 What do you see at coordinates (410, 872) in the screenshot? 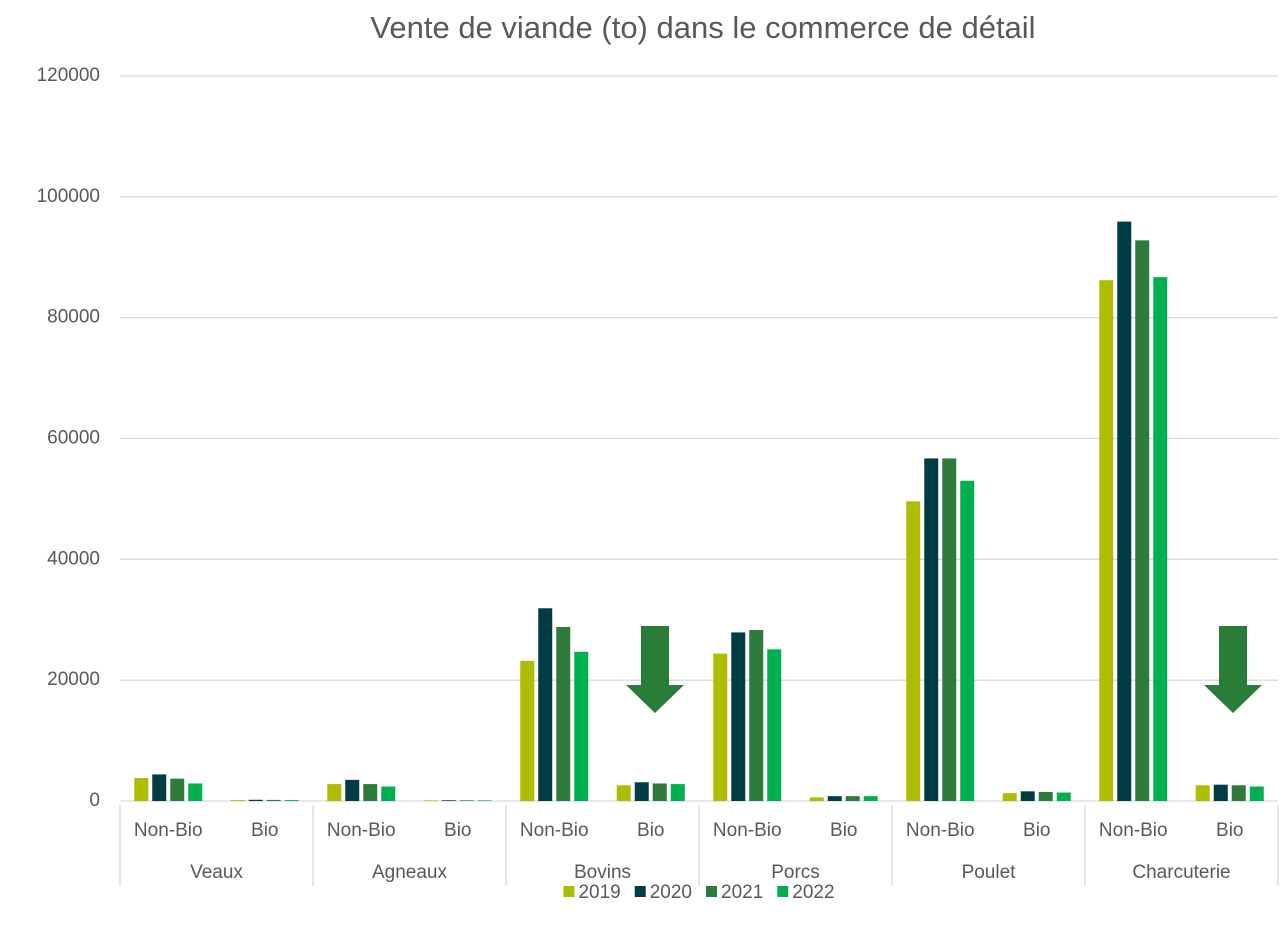
I see `group-label: Agneaux` at bounding box center [410, 872].